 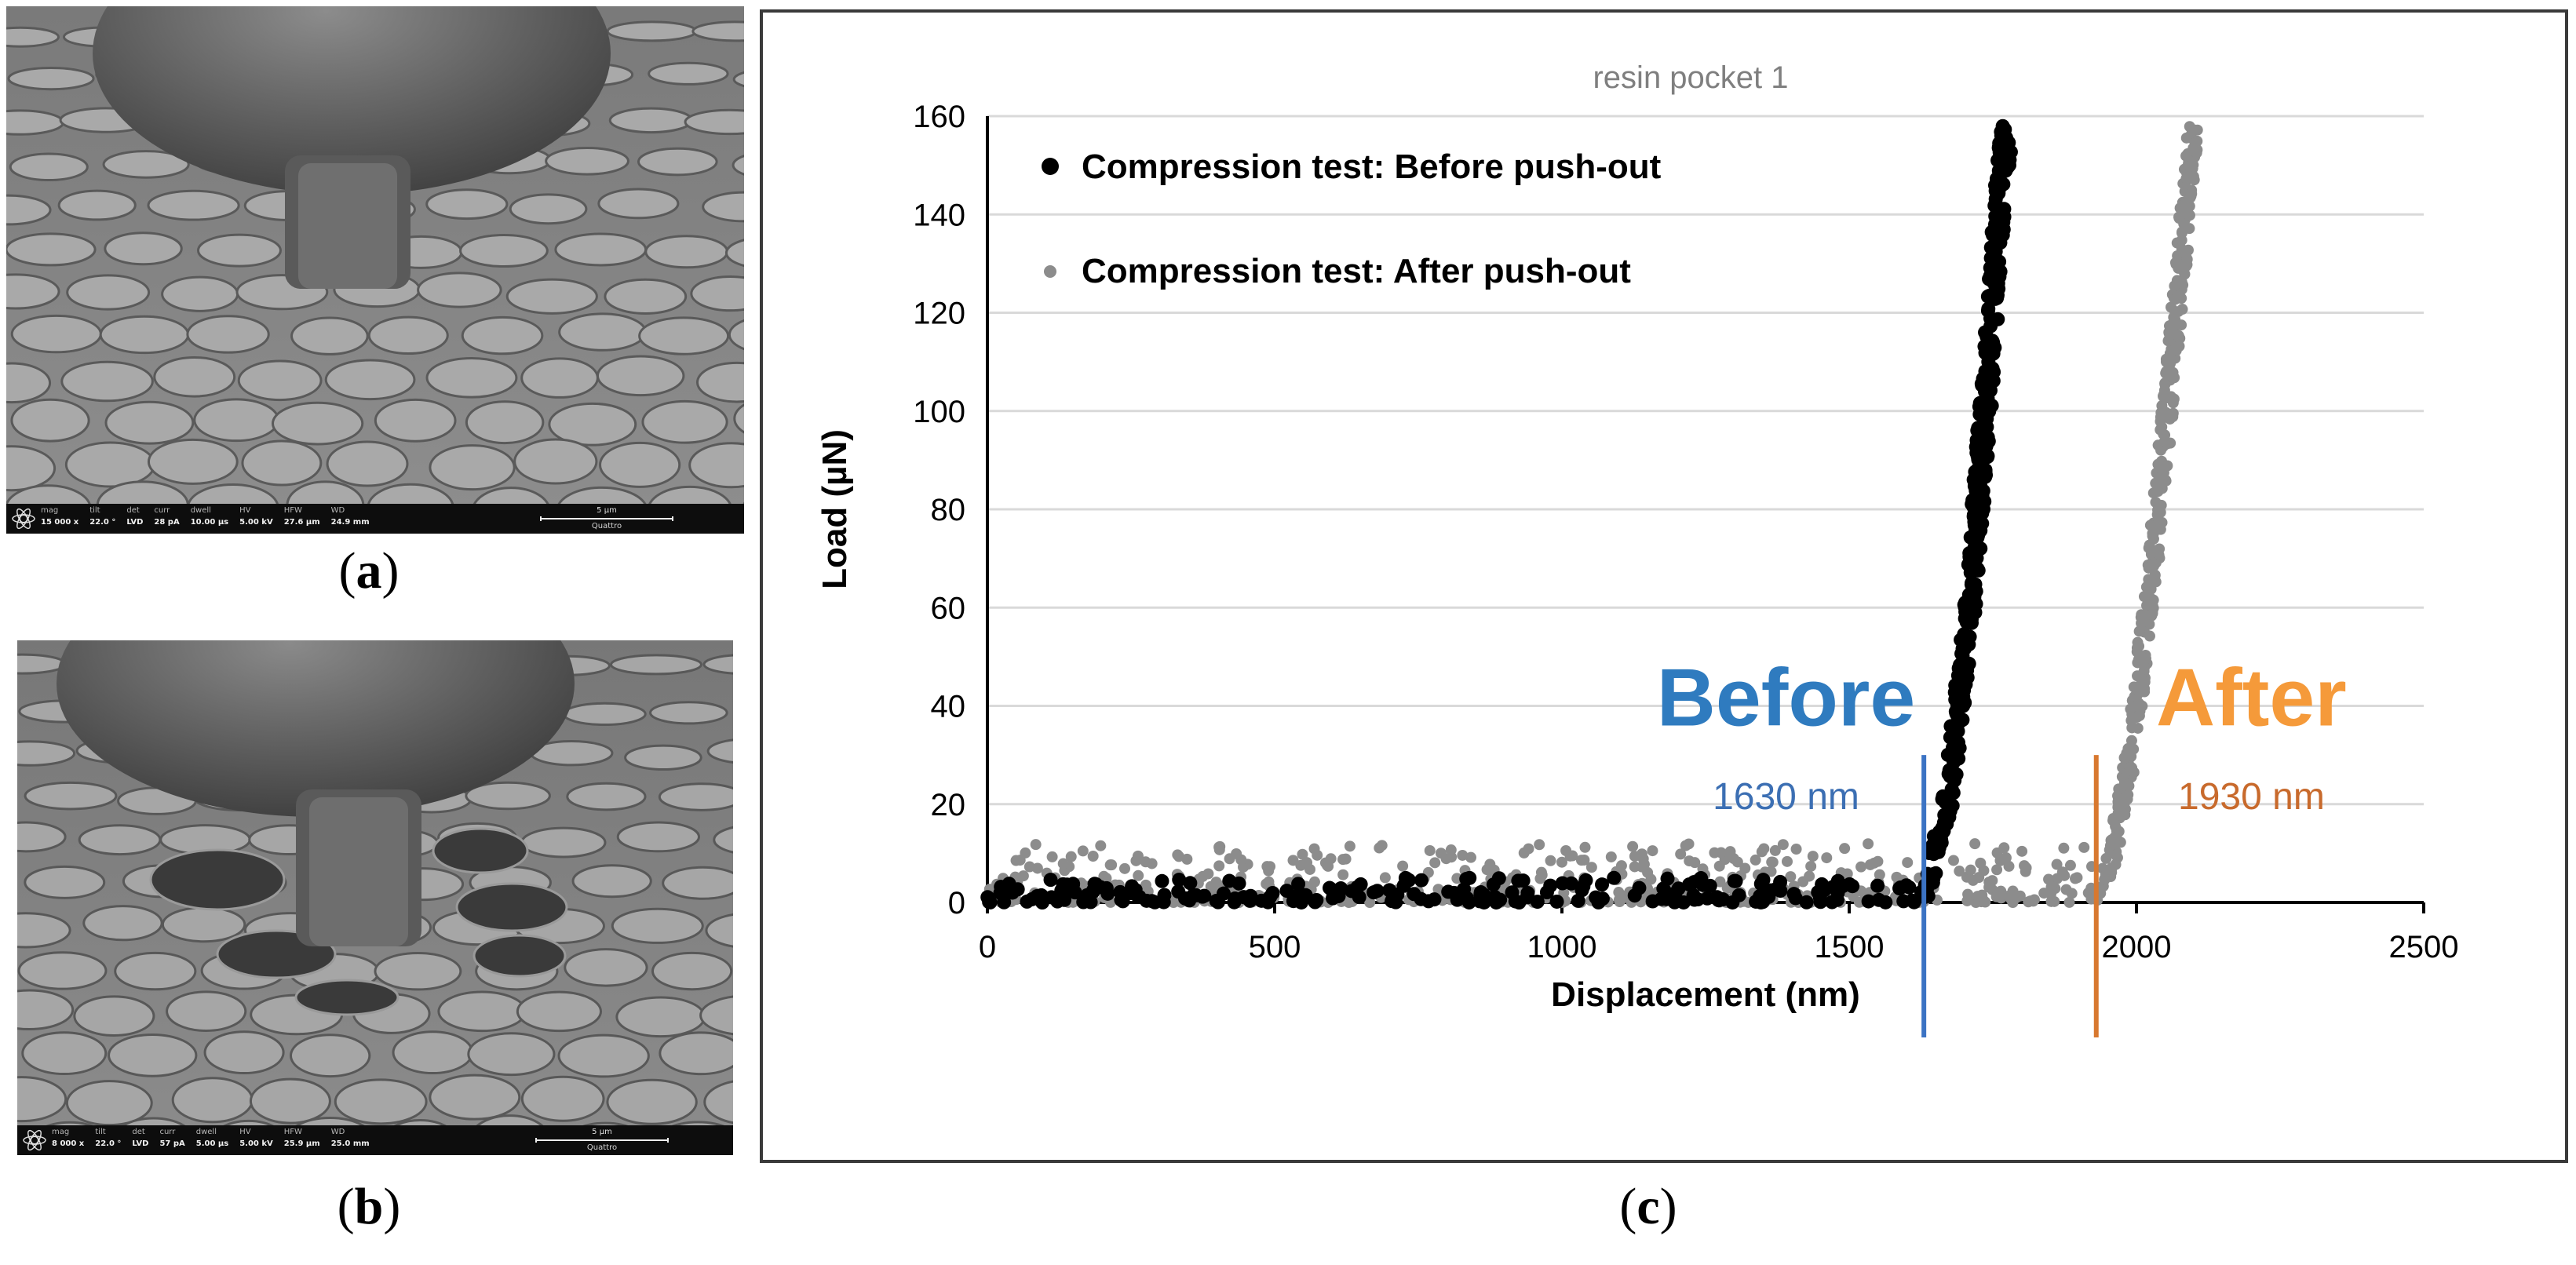 I want to click on sem-field-key: HV, so click(x=245, y=1132).